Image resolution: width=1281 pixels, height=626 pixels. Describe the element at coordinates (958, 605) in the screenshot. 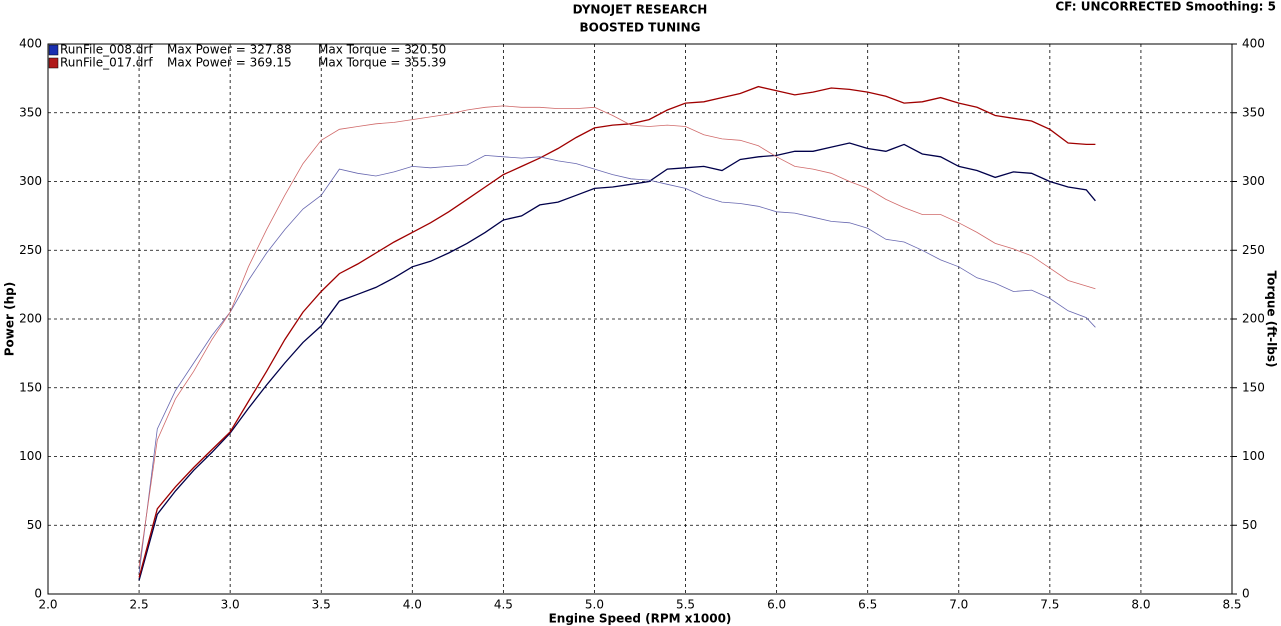

I see `x-tick-label: 7.0` at that location.